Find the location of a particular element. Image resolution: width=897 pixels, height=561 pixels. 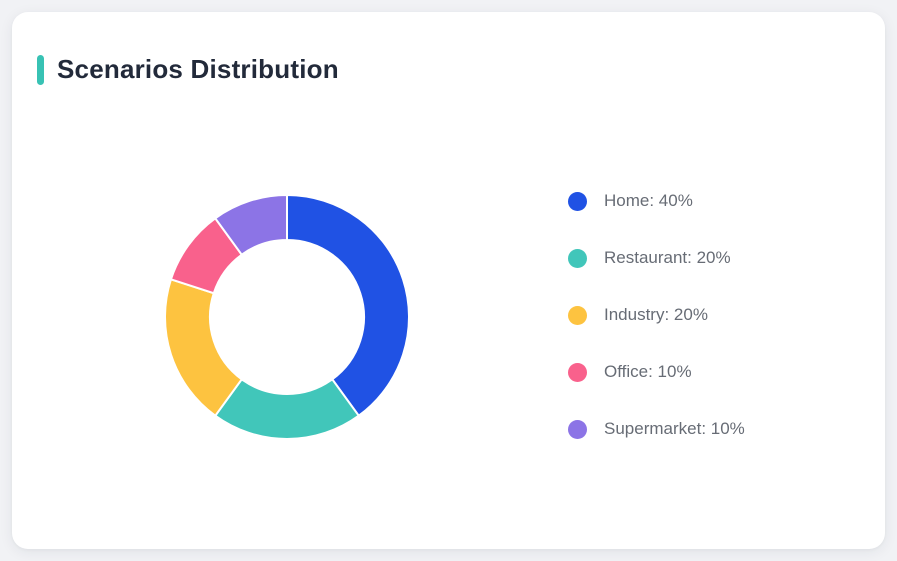

legend-label-office: Office: 10% is located at coordinates (648, 371).